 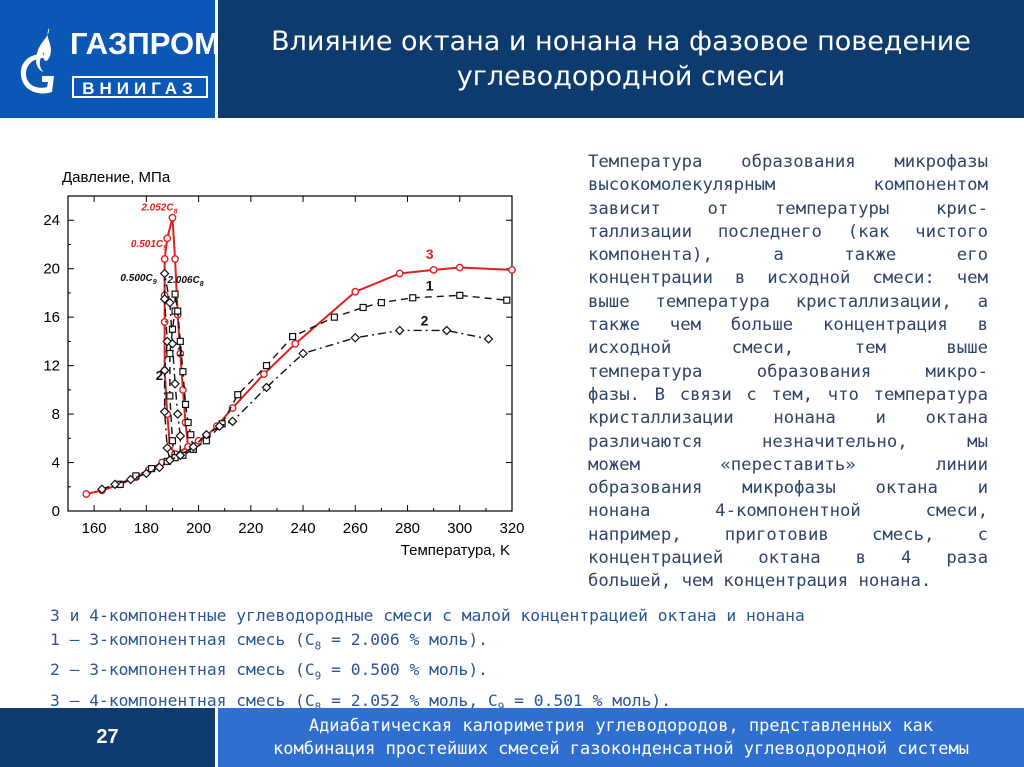 What do you see at coordinates (250, 528) in the screenshot?
I see `x-tick-label: 220` at bounding box center [250, 528].